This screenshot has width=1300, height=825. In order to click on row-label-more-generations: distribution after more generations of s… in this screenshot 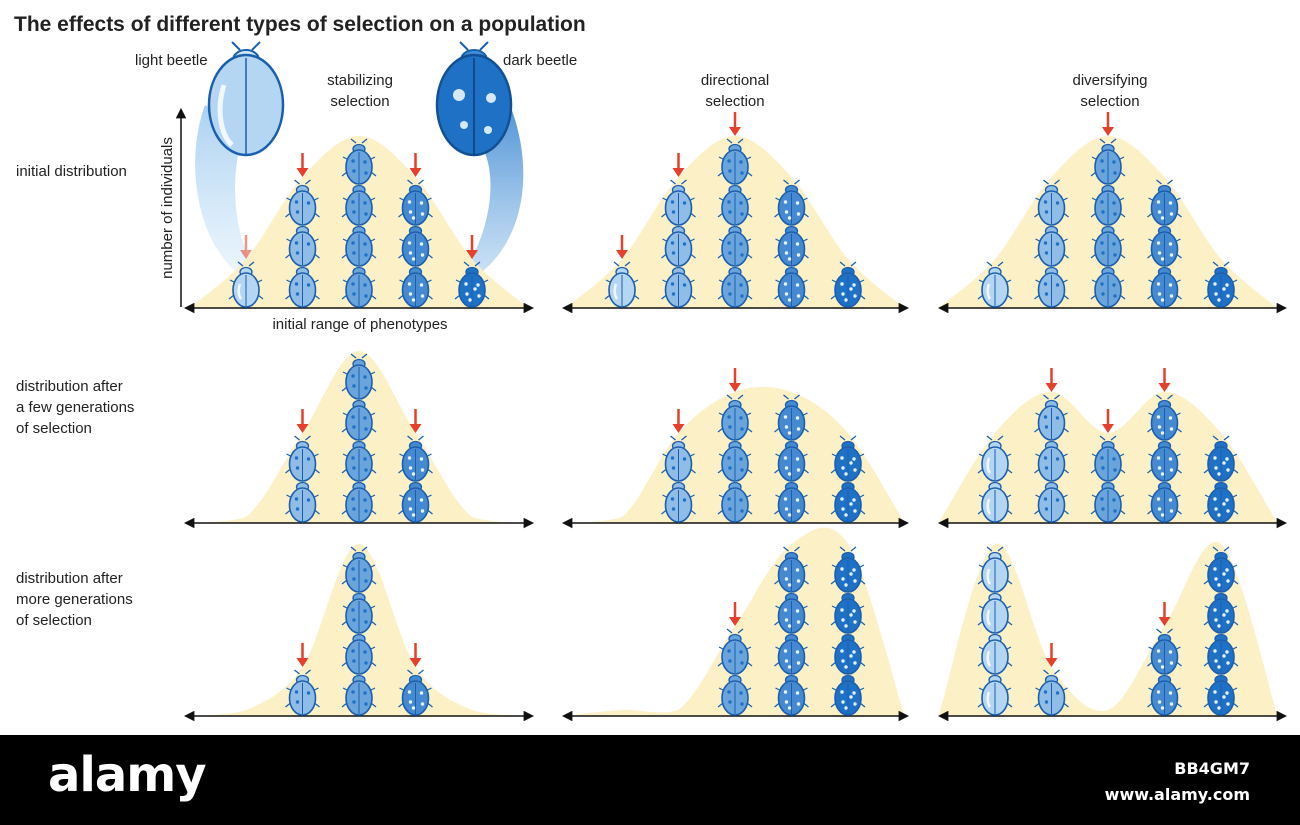, I will do `click(74, 599)`.